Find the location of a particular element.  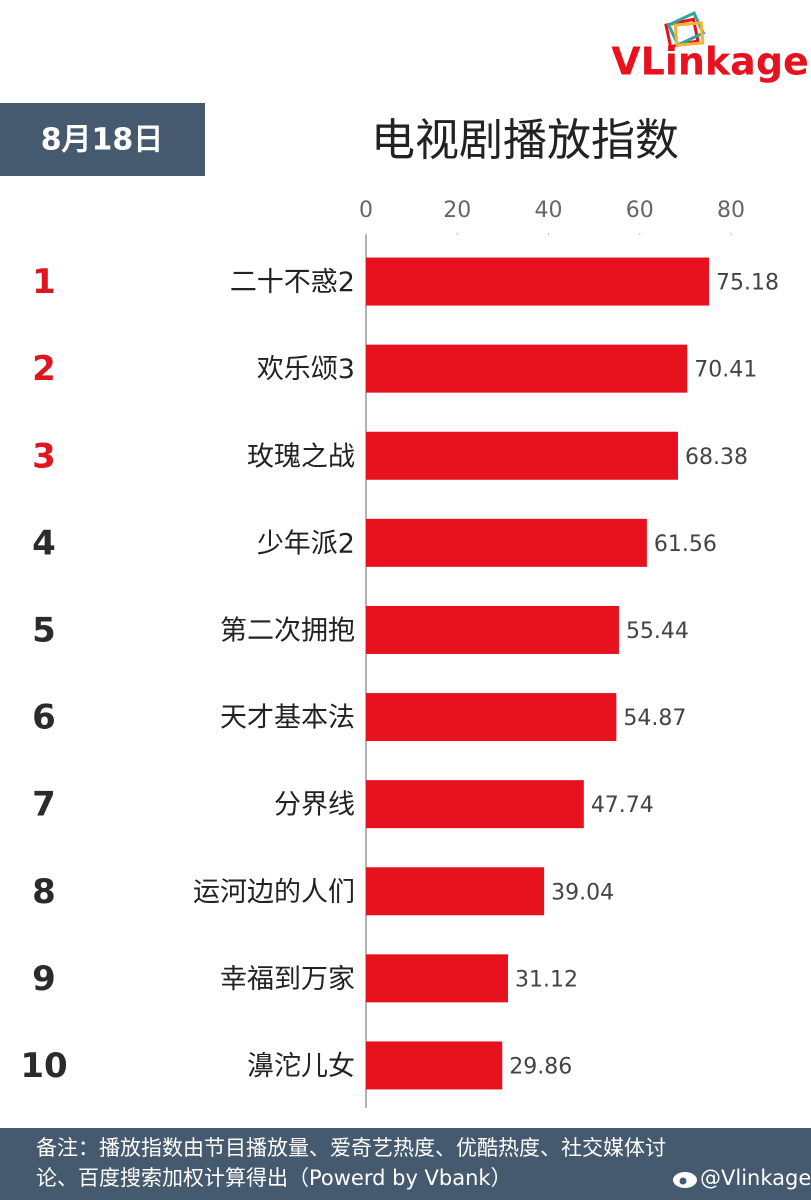

rank: 8 is located at coordinates (44, 892).